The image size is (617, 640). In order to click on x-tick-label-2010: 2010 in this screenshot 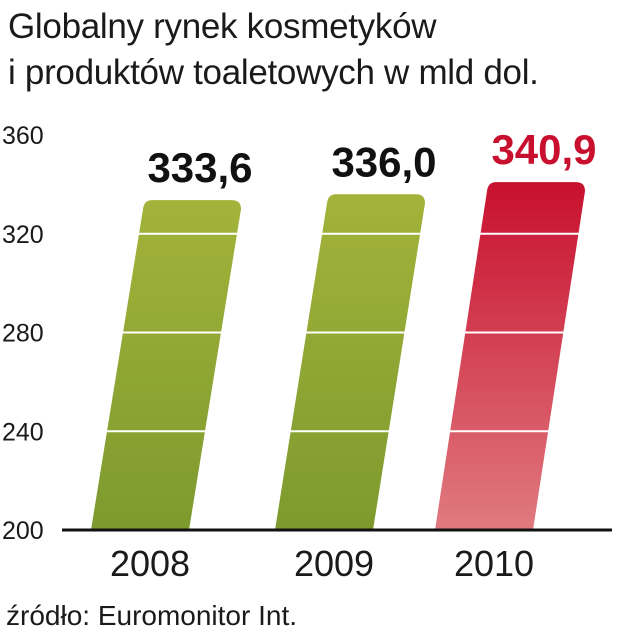, I will do `click(494, 563)`.